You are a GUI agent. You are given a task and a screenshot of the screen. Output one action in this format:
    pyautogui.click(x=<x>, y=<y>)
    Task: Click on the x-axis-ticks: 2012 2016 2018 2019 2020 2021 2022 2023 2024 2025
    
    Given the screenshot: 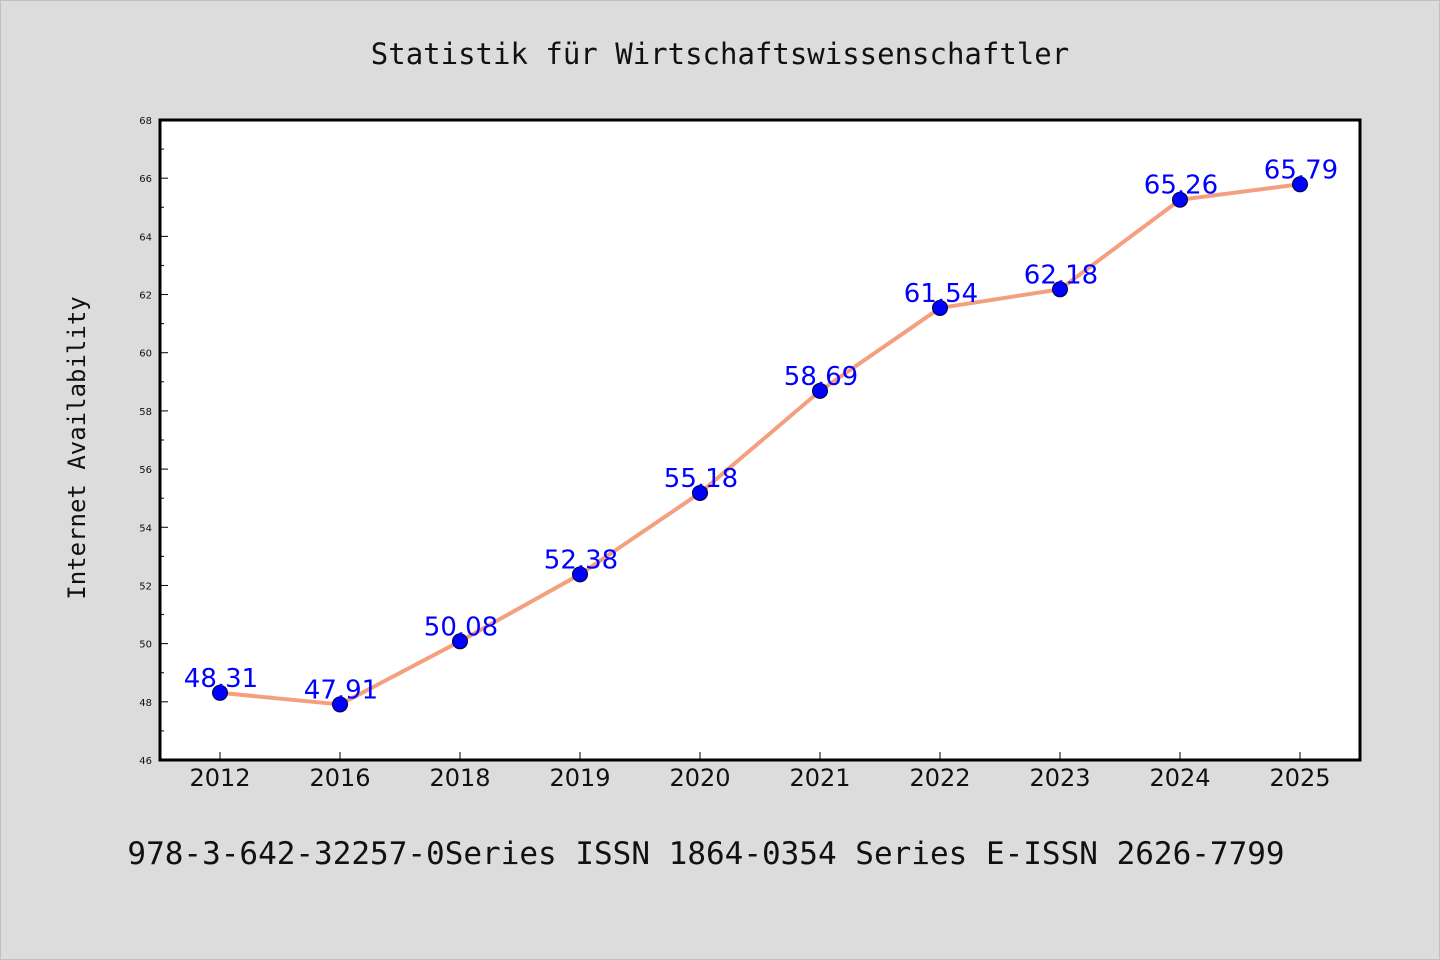 What is the action you would take?
    pyautogui.click(x=760, y=772)
    